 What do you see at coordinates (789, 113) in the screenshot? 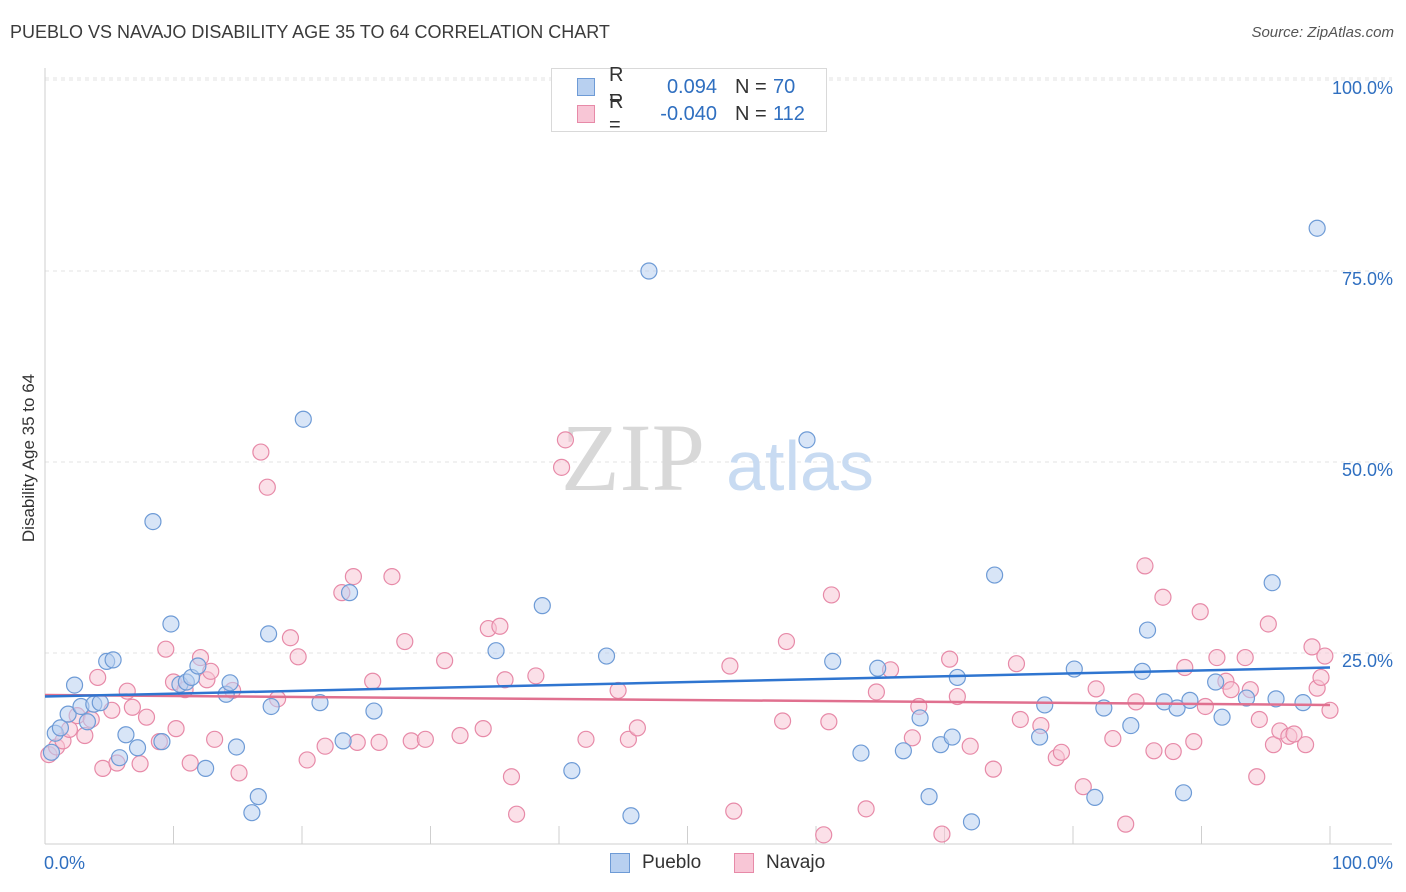
I see `n-value: 112` at bounding box center [789, 113].